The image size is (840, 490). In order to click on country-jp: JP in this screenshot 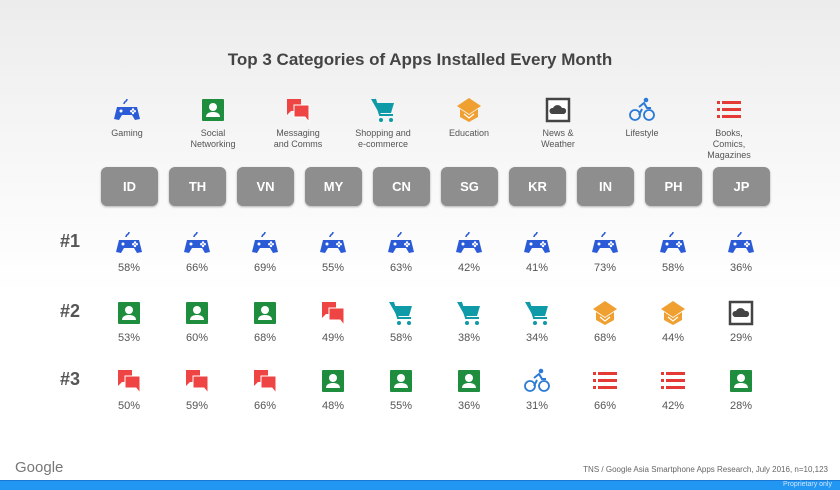, I will do `click(741, 186)`.